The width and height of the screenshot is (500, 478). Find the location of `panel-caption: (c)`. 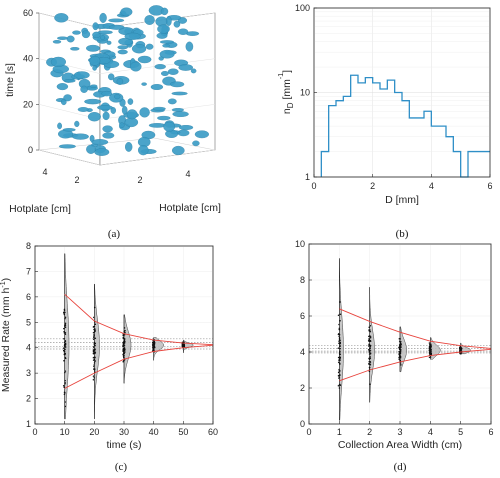

panel-caption: (c) is located at coordinates (121, 467).